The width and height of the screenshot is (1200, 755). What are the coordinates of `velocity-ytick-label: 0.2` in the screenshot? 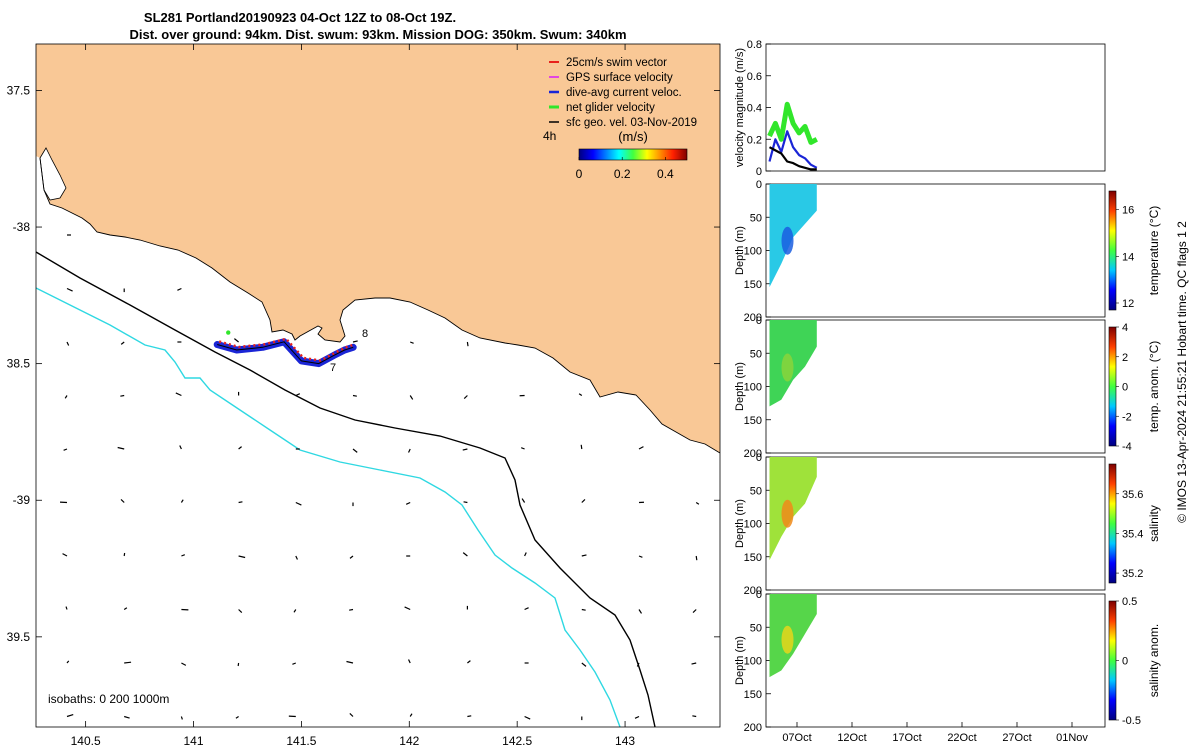 It's located at (754, 140).